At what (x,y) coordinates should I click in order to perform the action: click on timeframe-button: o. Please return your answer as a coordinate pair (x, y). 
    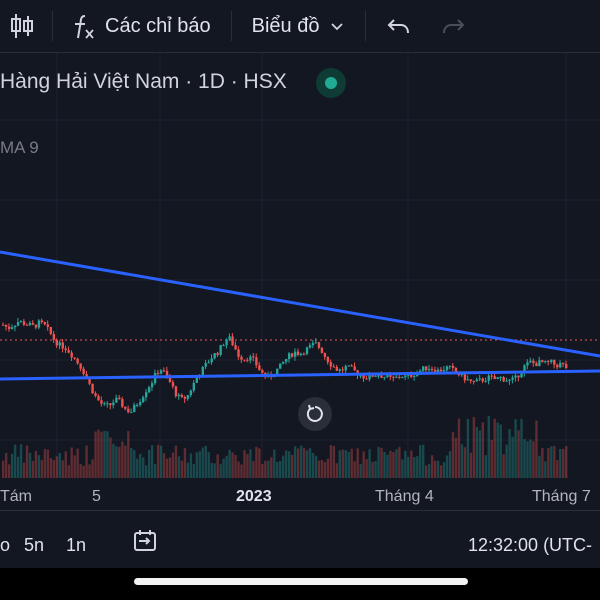
    Looking at the image, I should click on (5, 545).